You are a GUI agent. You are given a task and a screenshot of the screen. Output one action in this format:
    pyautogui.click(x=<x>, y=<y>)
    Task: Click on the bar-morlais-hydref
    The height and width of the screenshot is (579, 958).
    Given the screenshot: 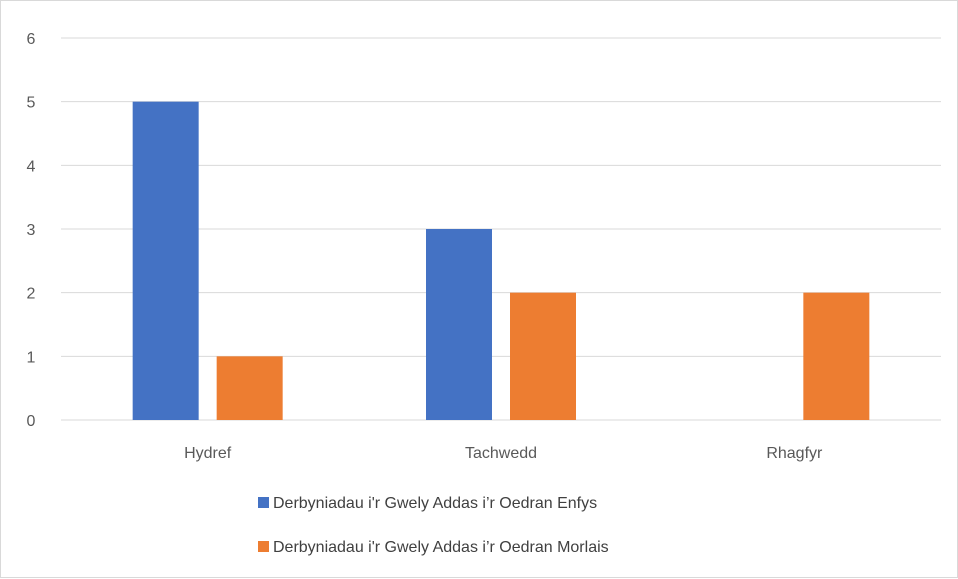 What is the action you would take?
    pyautogui.click(x=249, y=388)
    